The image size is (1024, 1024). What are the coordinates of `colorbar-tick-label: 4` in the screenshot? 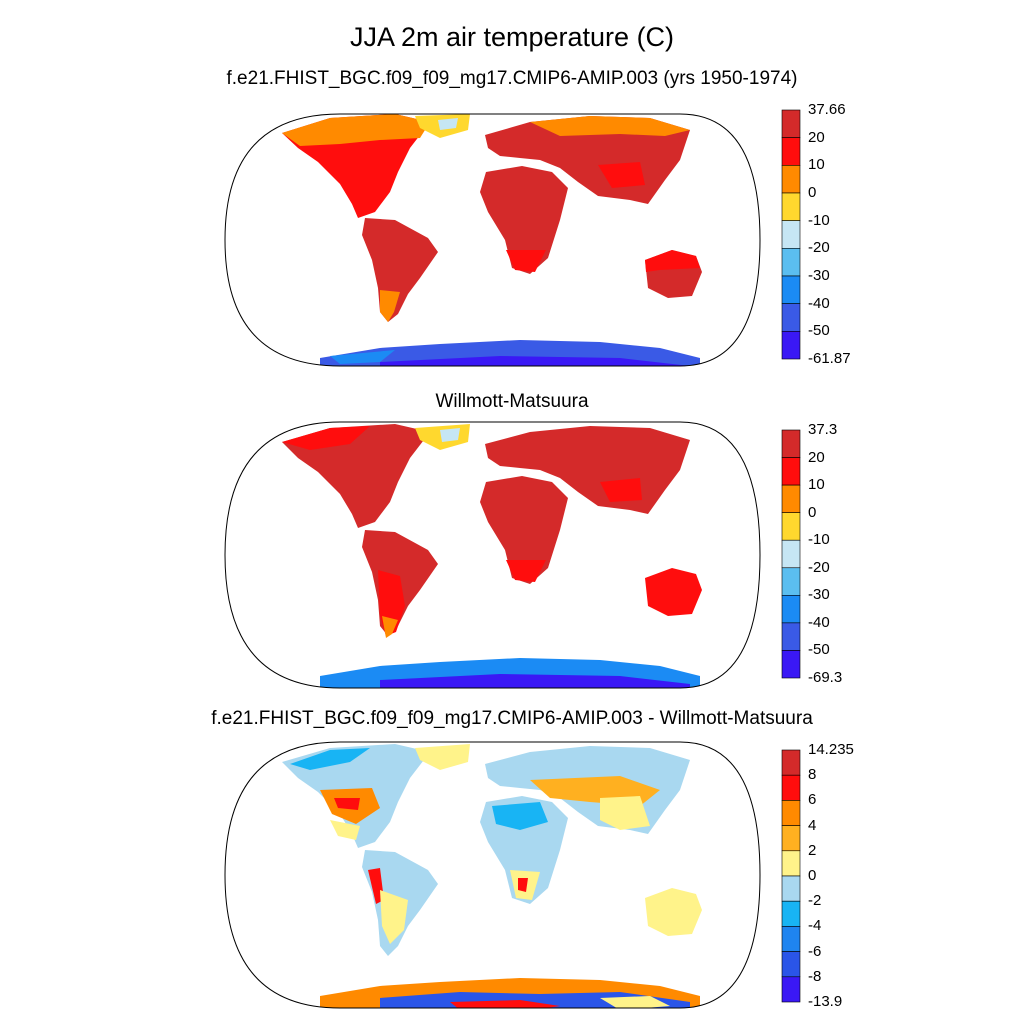 It's located at (812, 825).